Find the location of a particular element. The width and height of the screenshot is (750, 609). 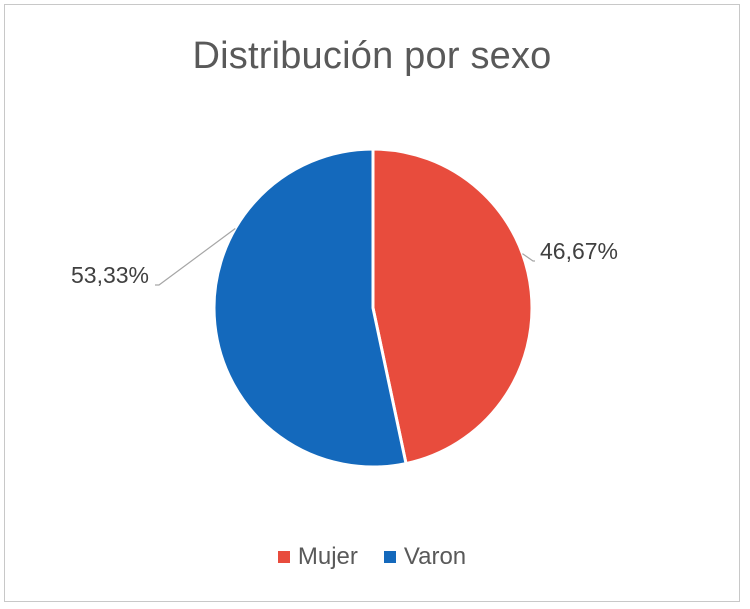

pie-slice-varon is located at coordinates (310, 308).